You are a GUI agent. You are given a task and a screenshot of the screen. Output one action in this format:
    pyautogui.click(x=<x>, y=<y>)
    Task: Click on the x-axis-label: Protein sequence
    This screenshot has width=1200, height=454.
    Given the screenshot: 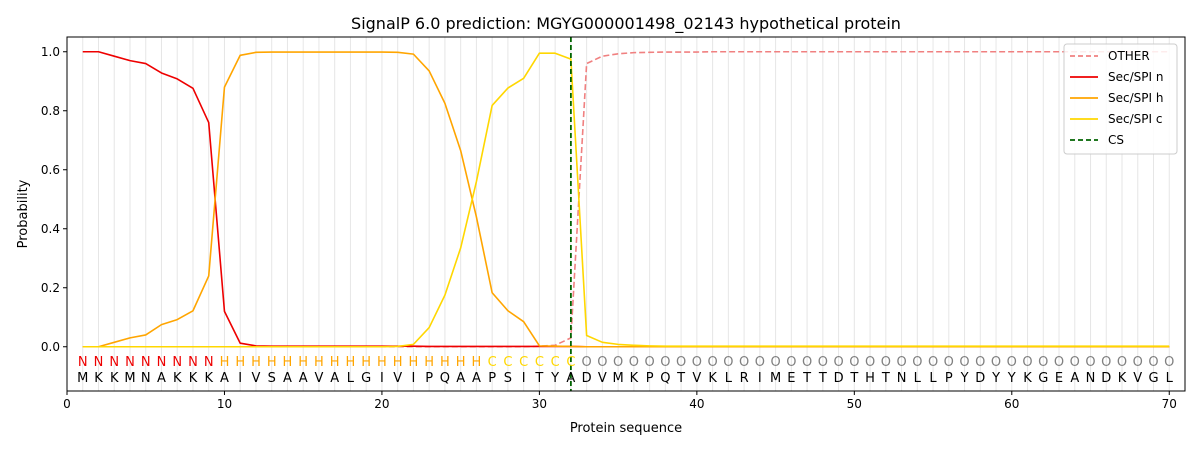 What is the action you would take?
    pyautogui.click(x=626, y=428)
    